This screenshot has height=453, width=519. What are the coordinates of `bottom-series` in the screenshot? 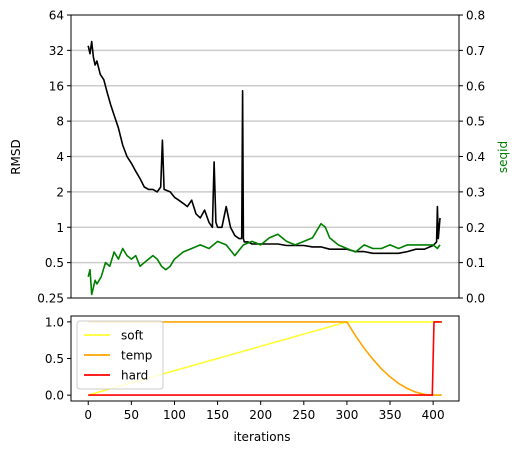 It's located at (264, 358).